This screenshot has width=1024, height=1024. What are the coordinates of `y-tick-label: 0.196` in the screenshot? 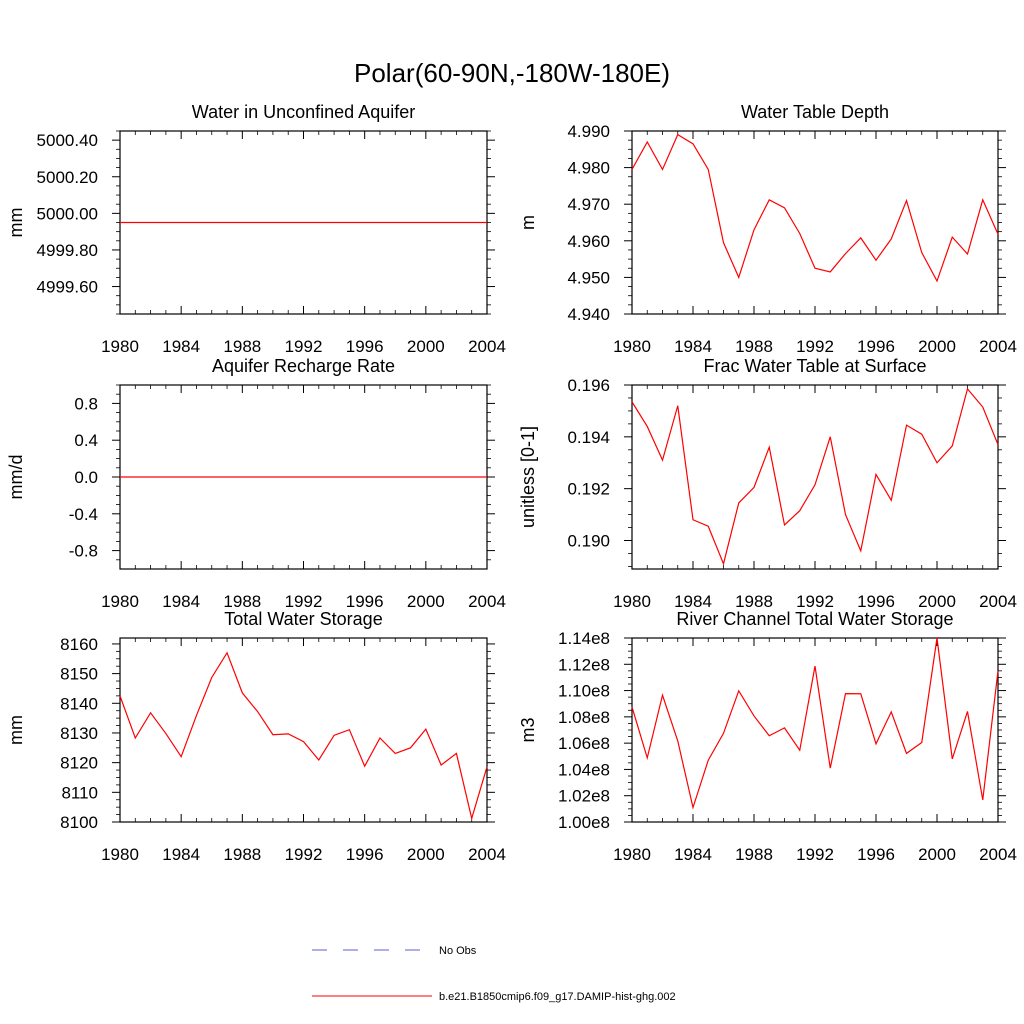 It's located at (588, 385).